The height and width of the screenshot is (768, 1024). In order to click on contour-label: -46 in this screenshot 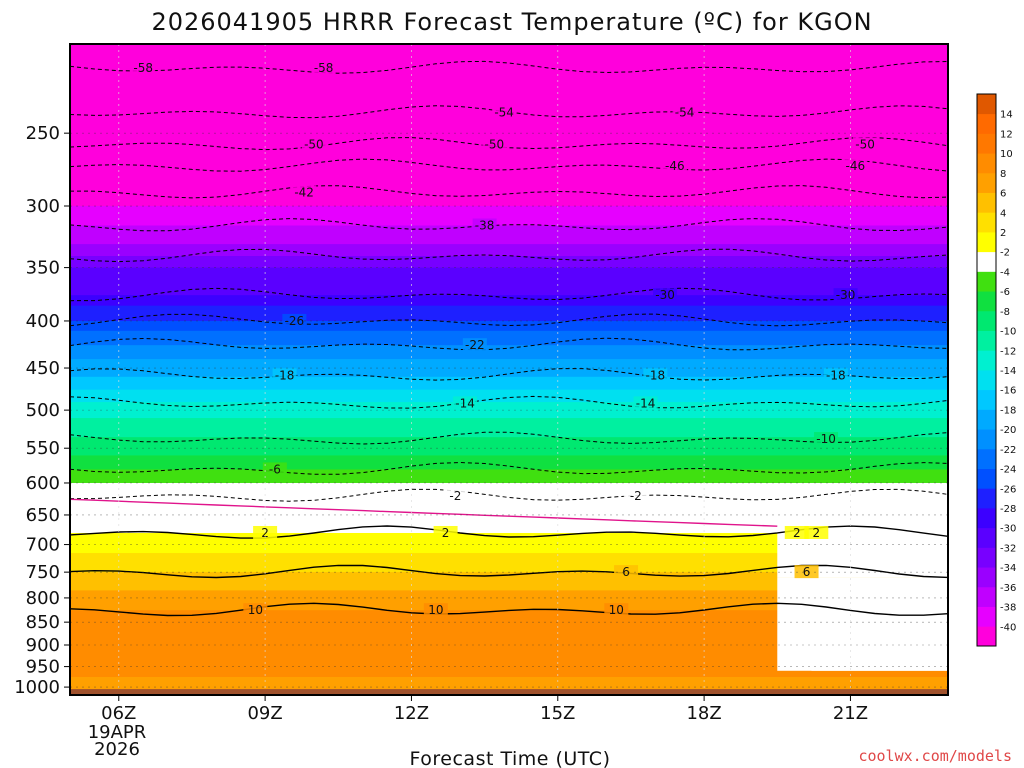, I will do `click(856, 166)`.